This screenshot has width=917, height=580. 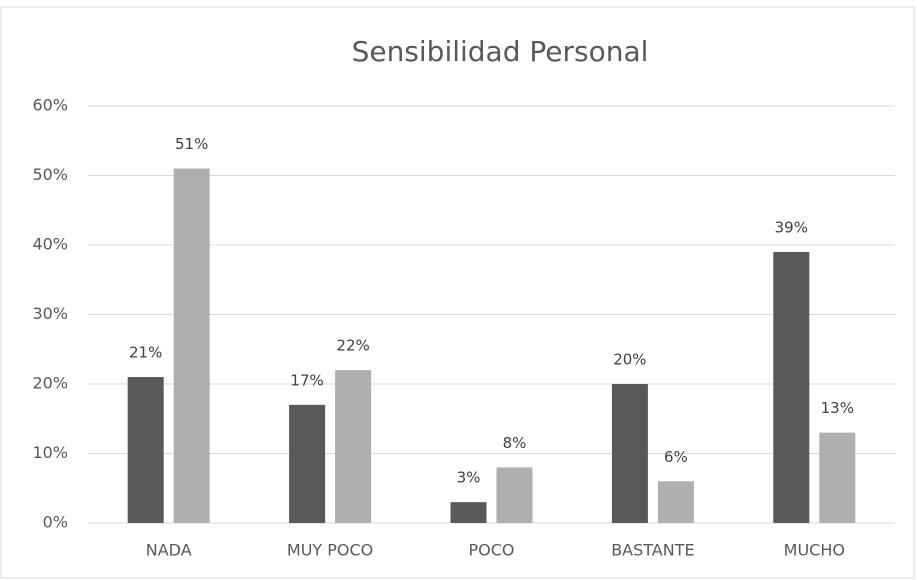 I want to click on y-tick-label: 0%, so click(x=55, y=522).